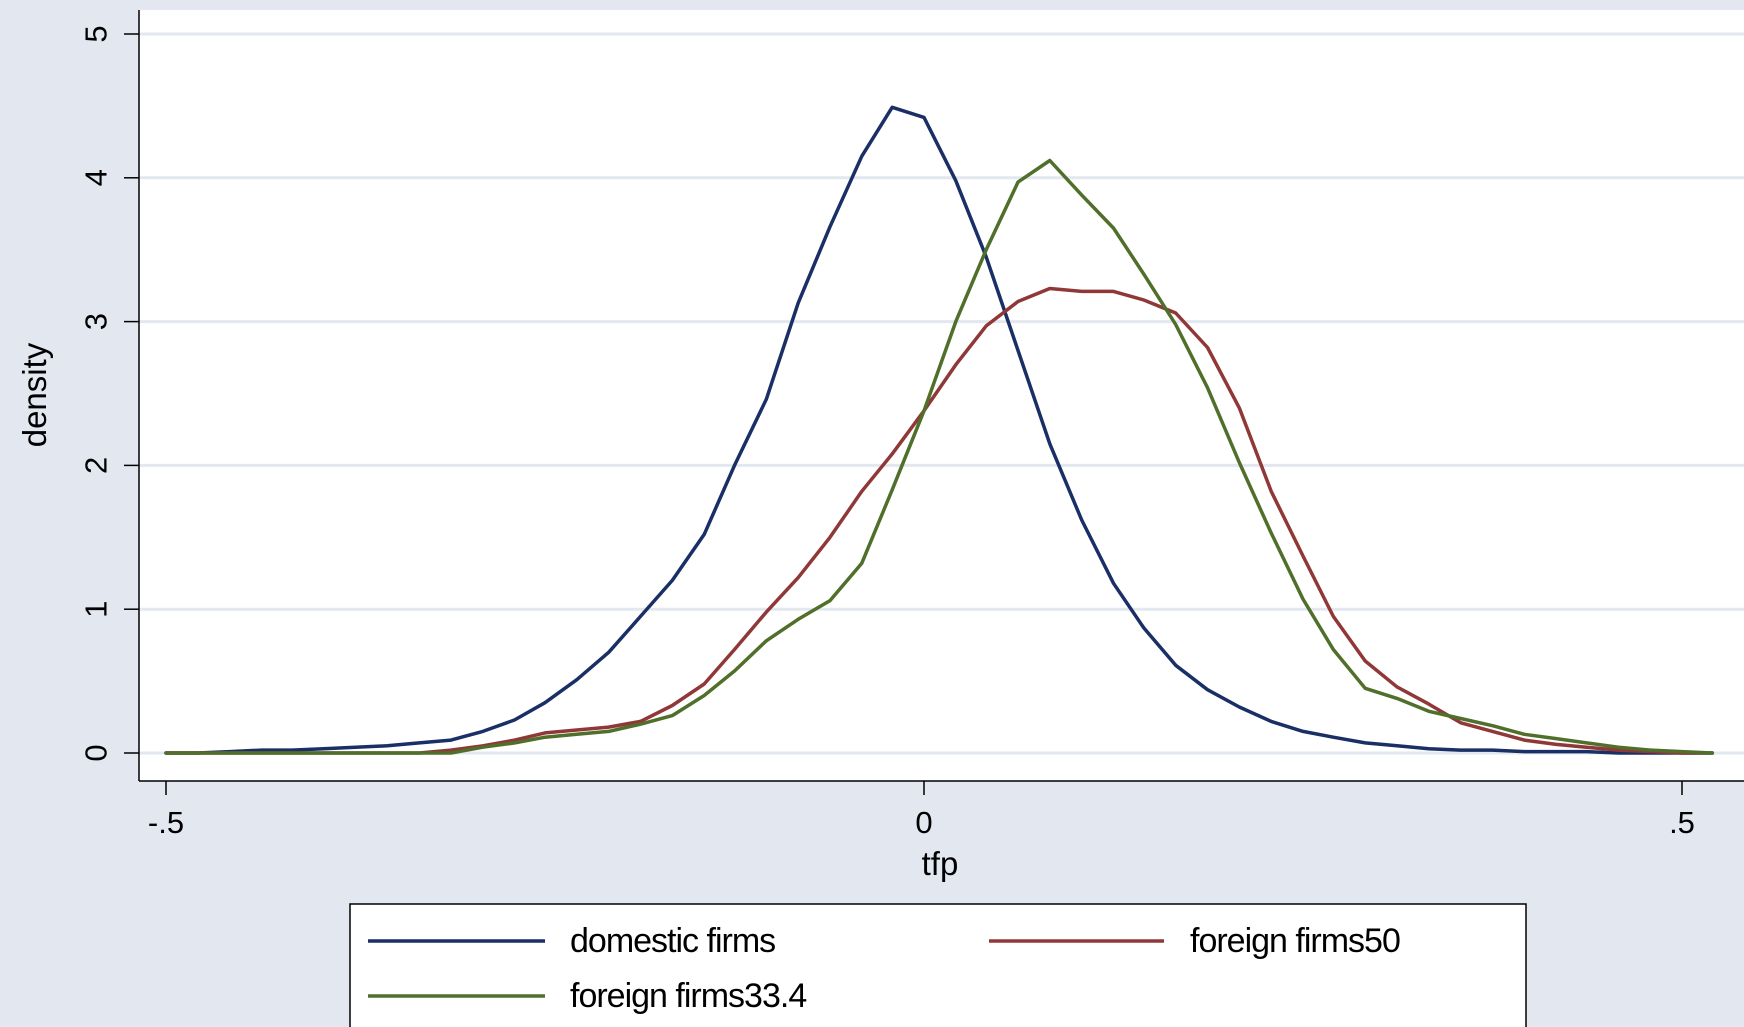  I want to click on legend-label-foreign-firms50: foreign firms50, so click(1295, 941).